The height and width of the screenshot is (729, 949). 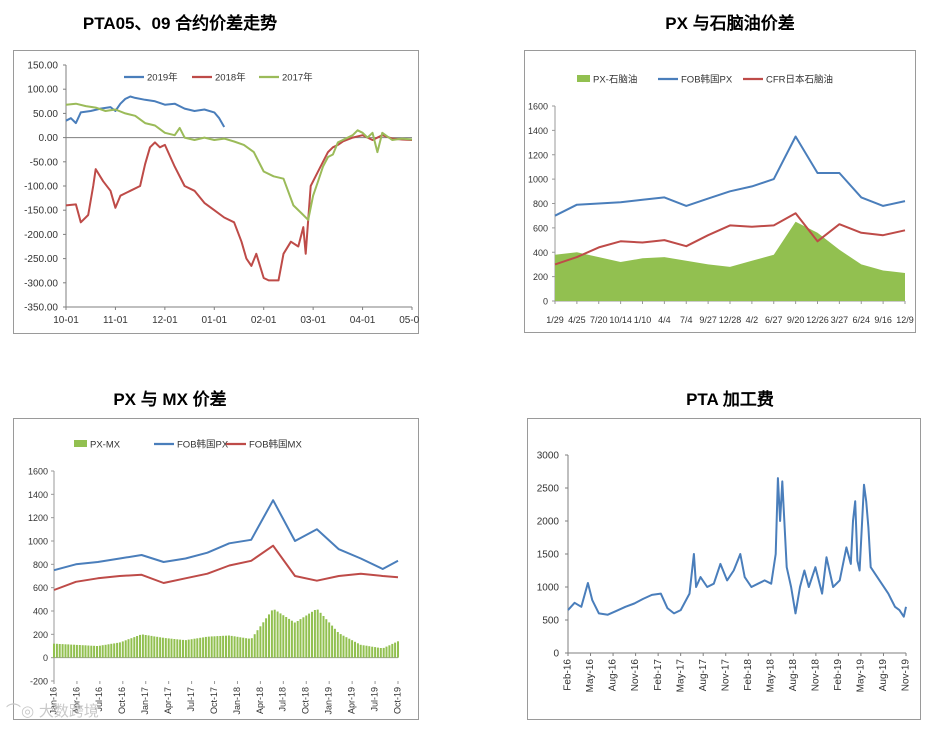 I want to click on x-tick-label: 9/20, so click(x=796, y=320).